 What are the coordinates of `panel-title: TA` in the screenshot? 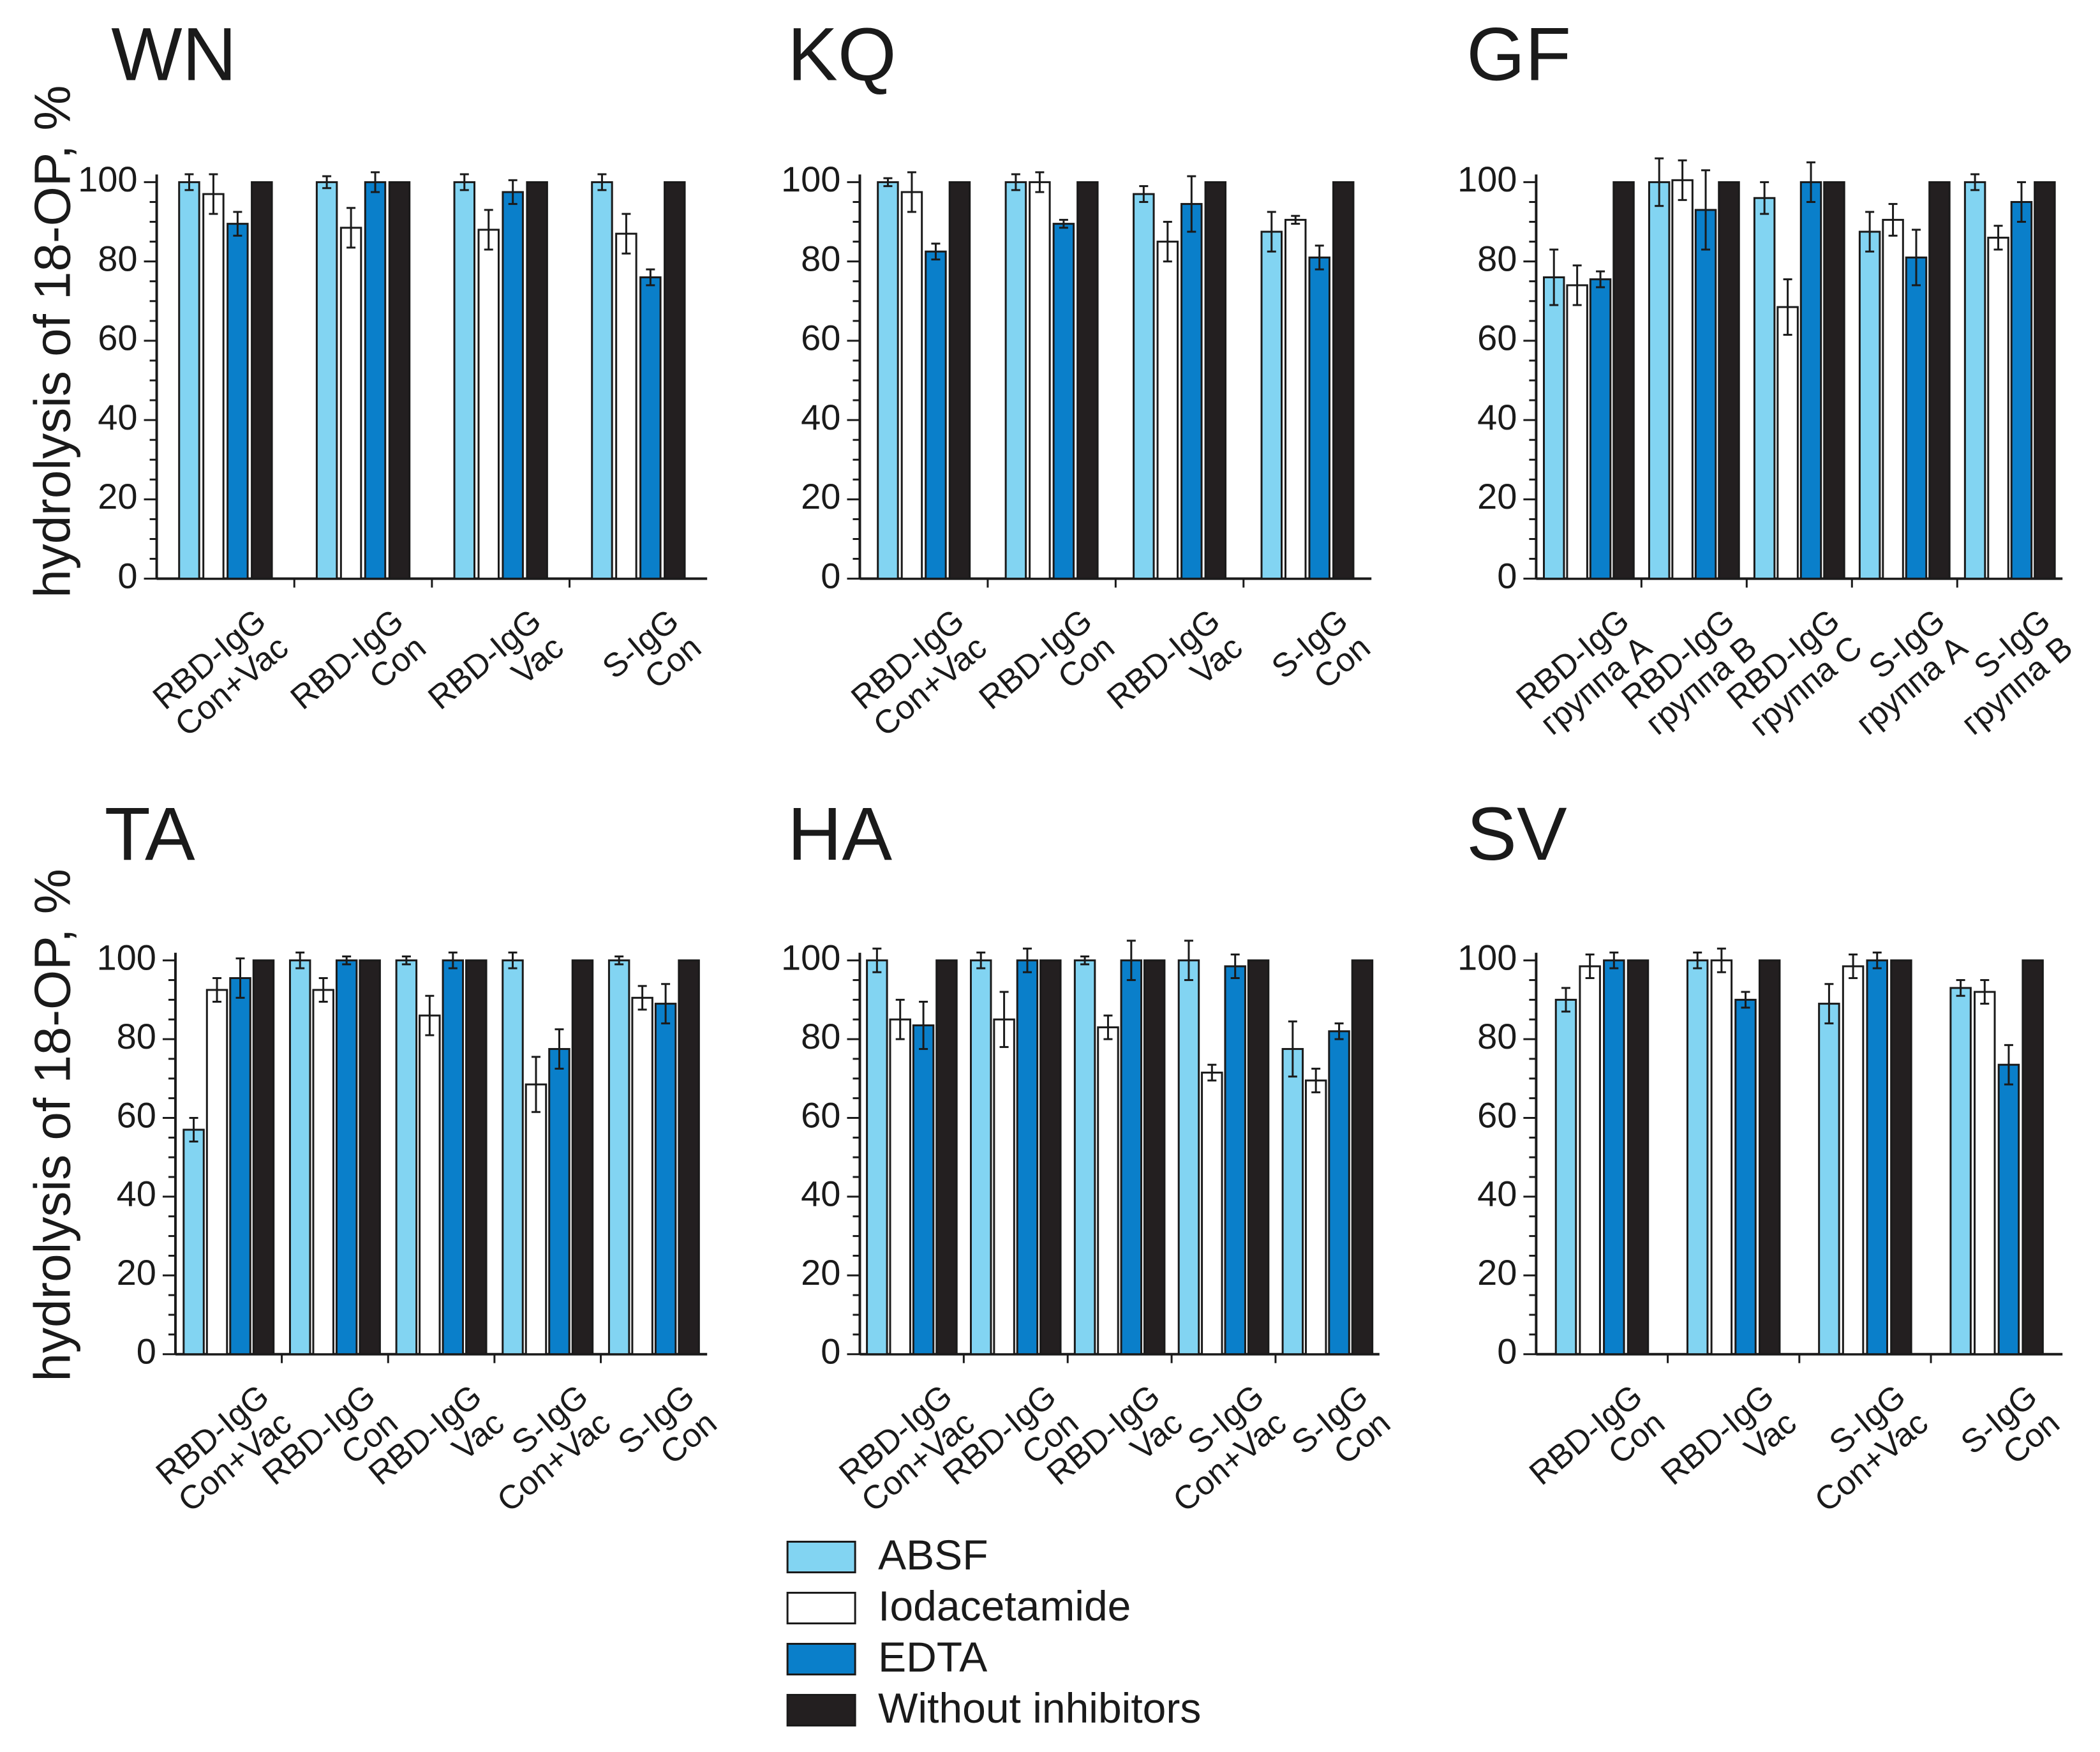 It's located at (150, 834).